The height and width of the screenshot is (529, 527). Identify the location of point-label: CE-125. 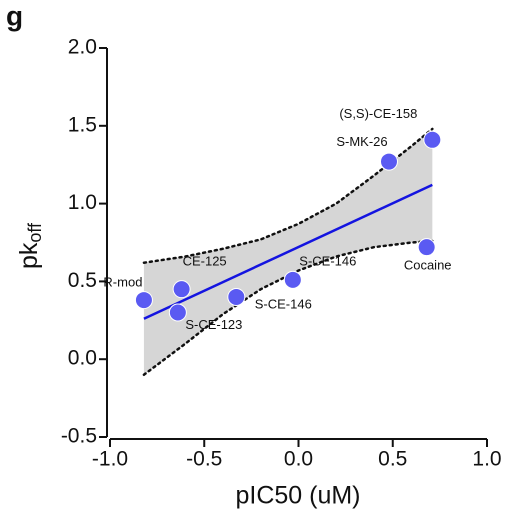
(205, 261).